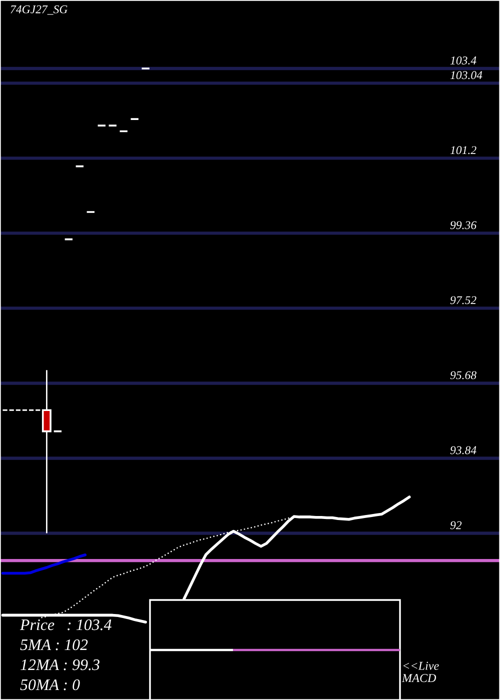 The image size is (500, 700). What do you see at coordinates (66, 624) in the screenshot?
I see `annotation: Price : 103.4` at bounding box center [66, 624].